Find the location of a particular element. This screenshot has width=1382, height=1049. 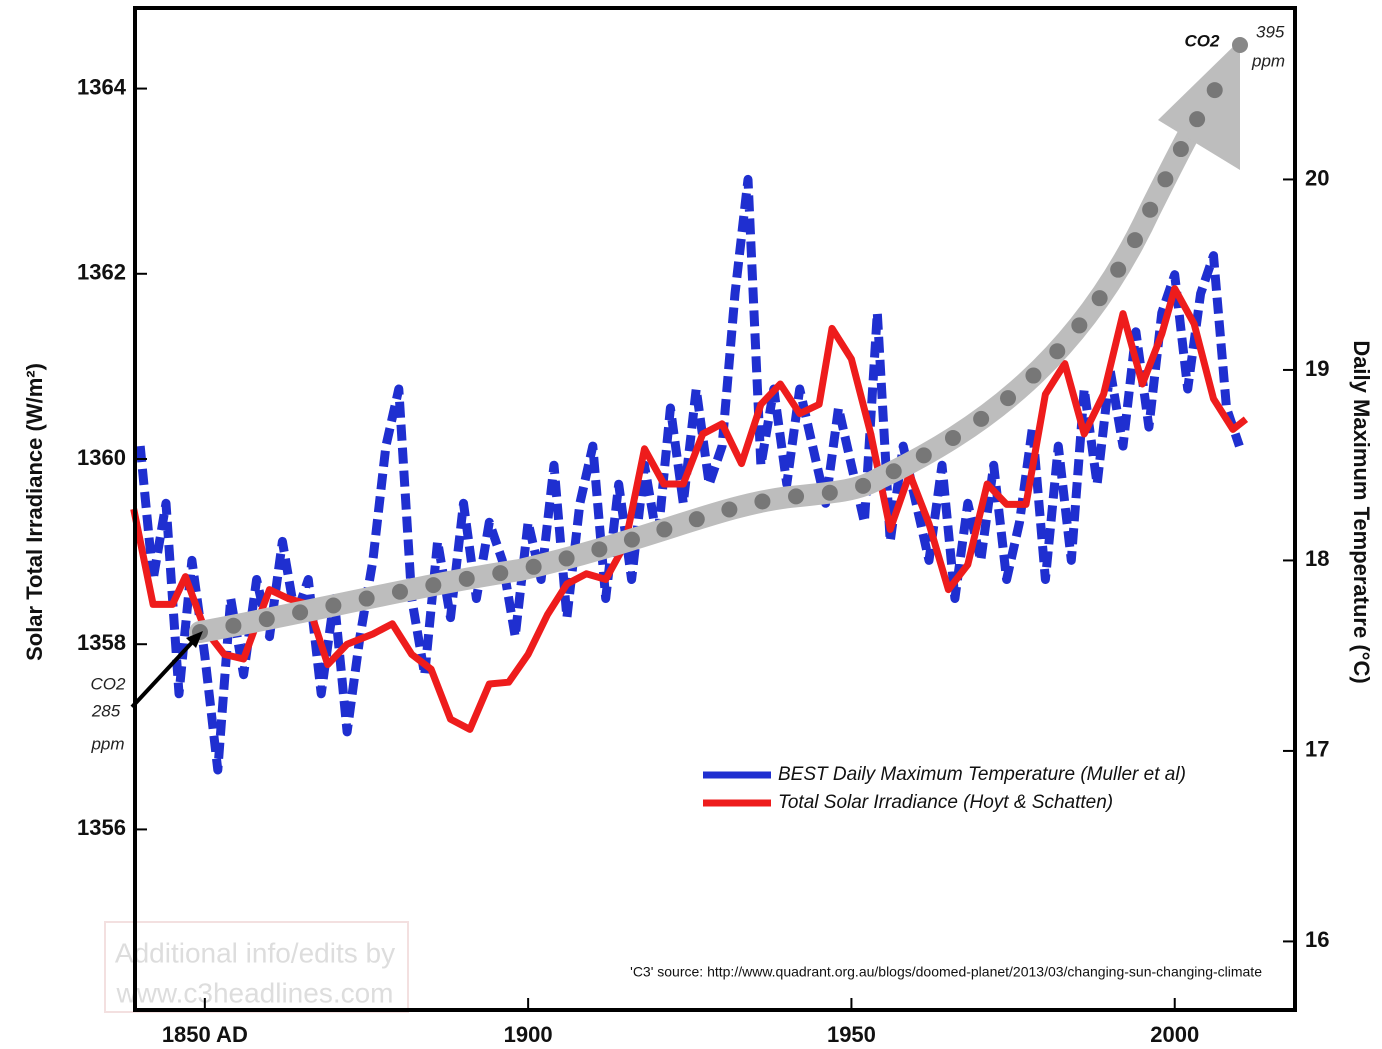

legend-label: Total Solar Irradiance (Hoyt & Schatten) is located at coordinates (945, 802).